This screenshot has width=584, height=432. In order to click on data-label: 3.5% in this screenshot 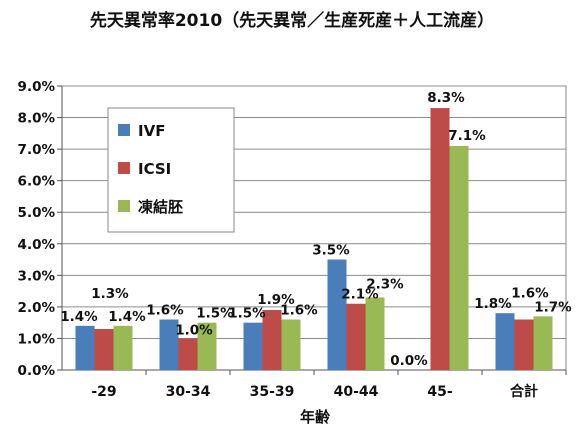, I will do `click(331, 251)`.